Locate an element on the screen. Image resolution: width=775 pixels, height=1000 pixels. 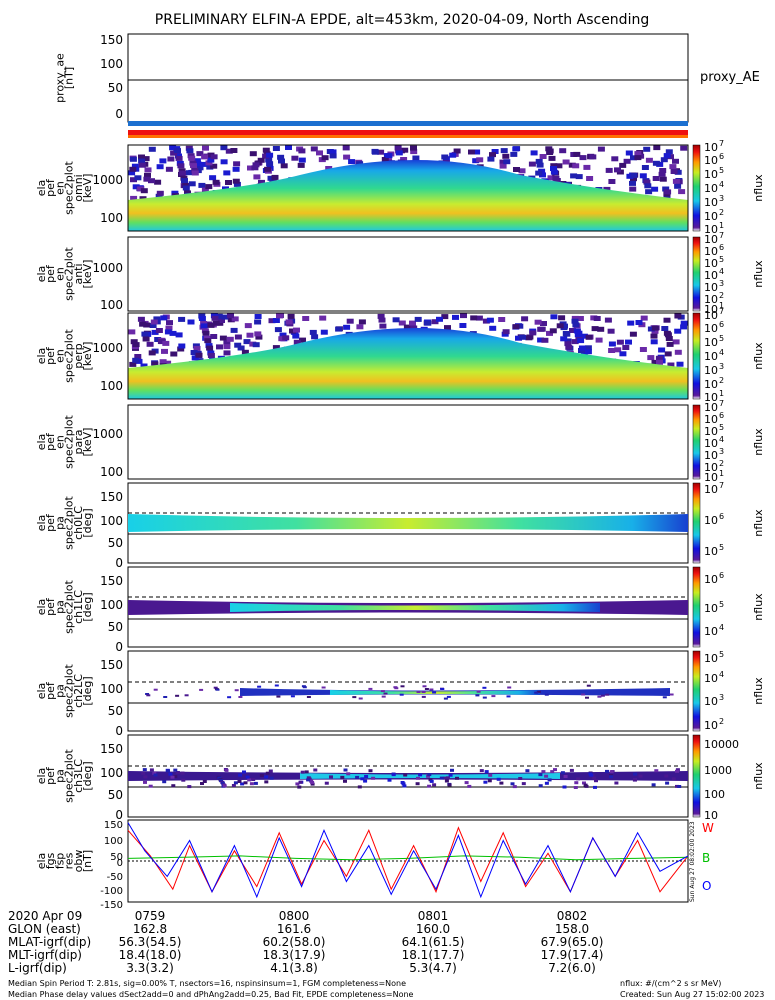
colorbar-exp-2-6: 1 is located at coordinates (721, 305).